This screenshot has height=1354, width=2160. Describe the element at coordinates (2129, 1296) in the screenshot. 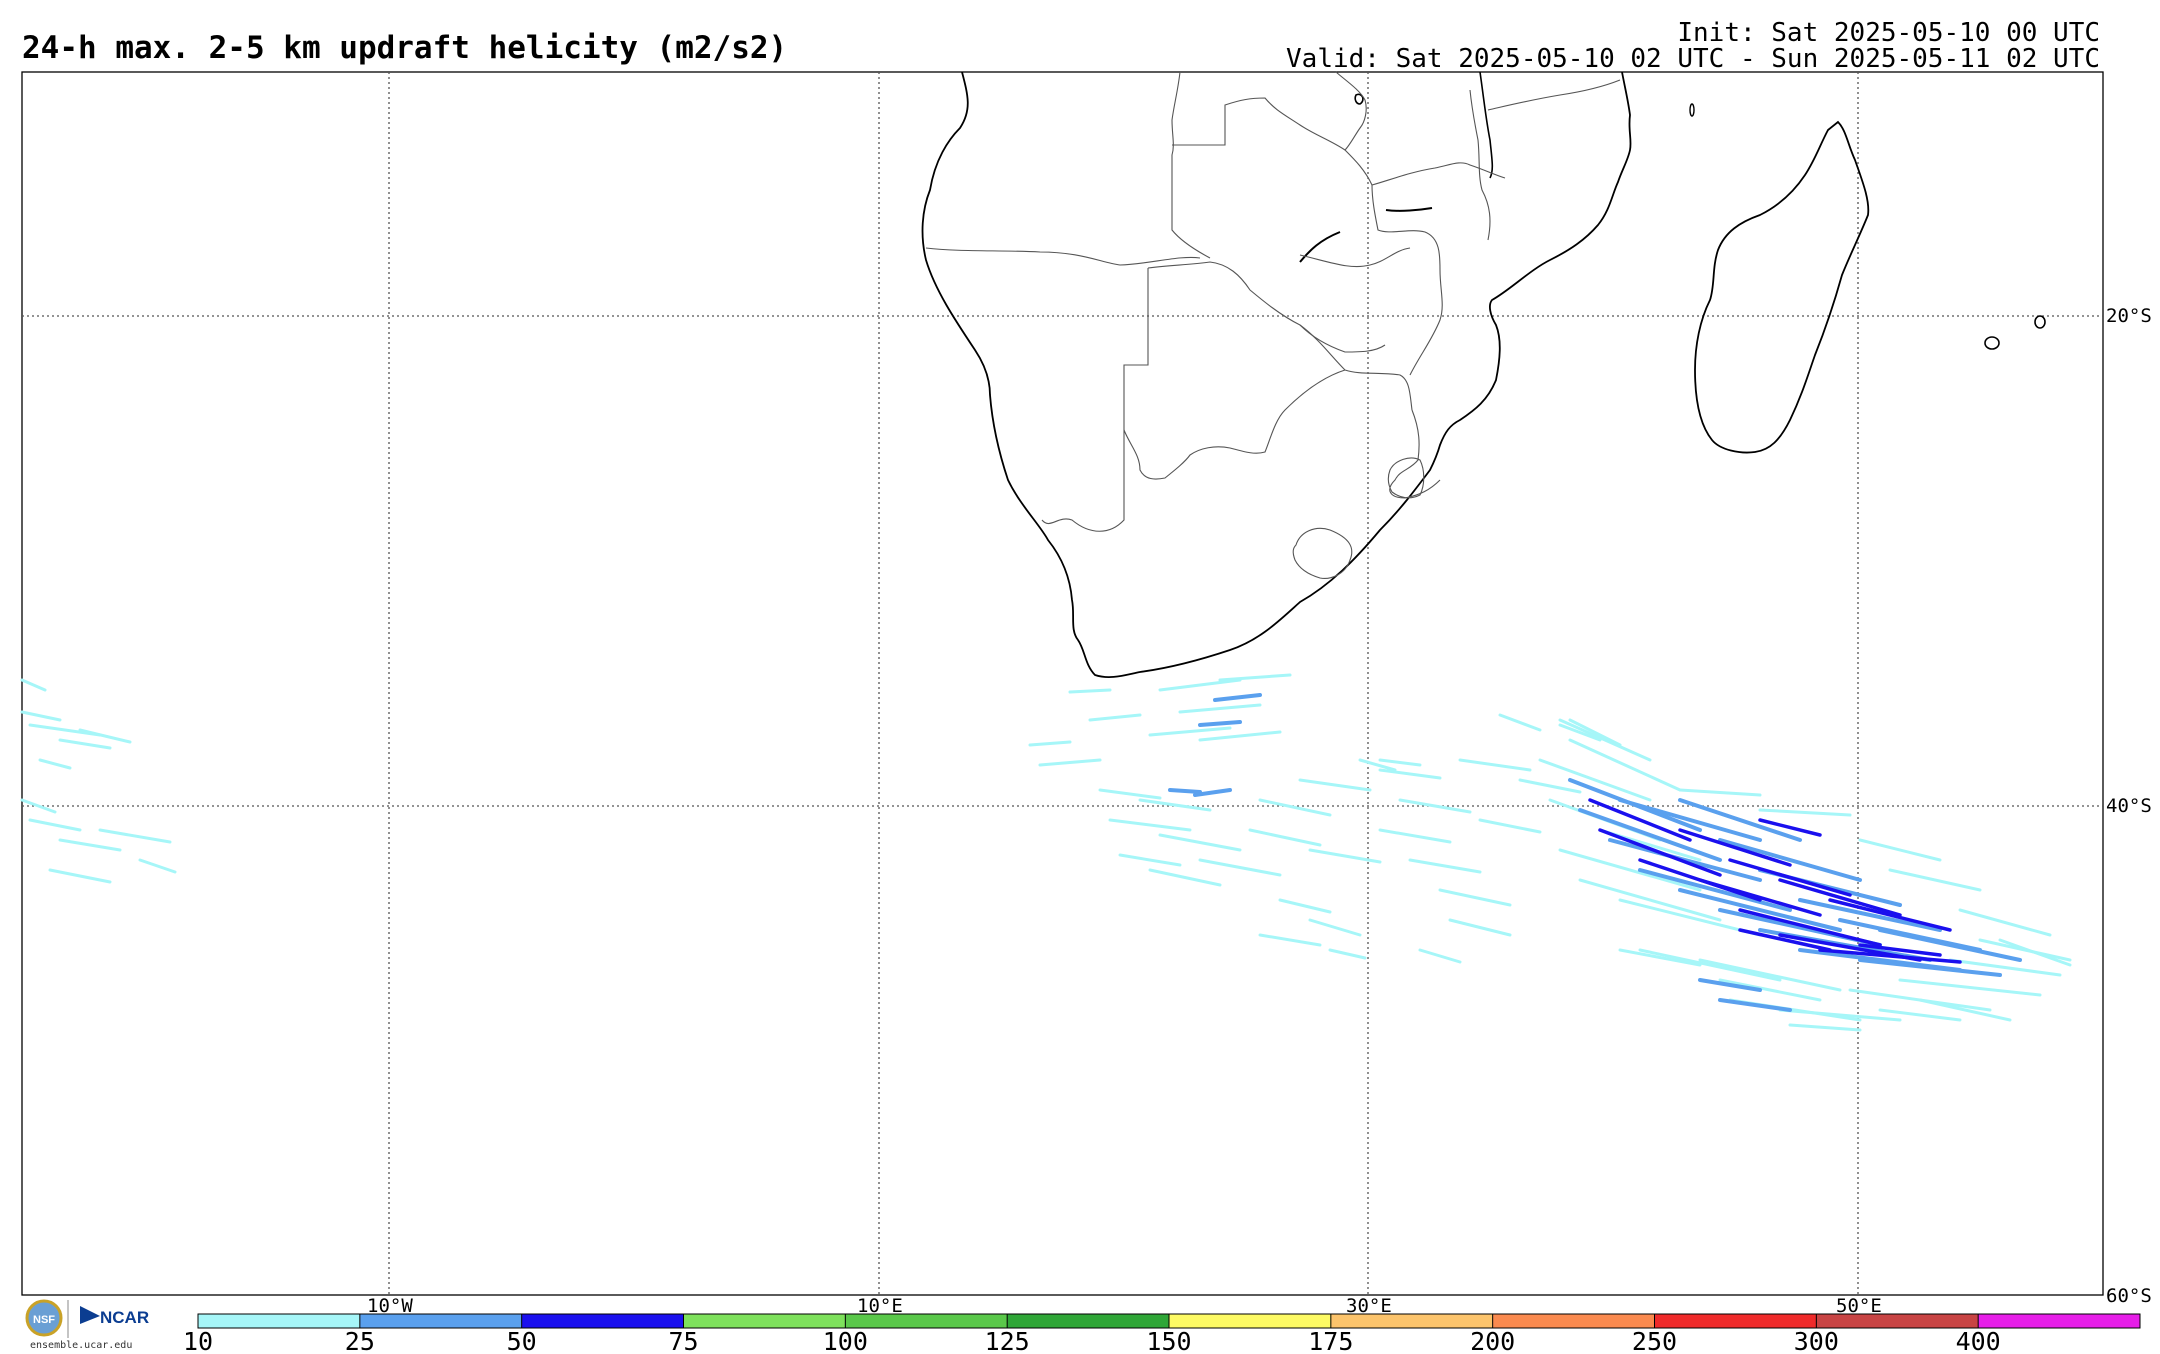

I see `lat-label-60s: 60°S` at that location.